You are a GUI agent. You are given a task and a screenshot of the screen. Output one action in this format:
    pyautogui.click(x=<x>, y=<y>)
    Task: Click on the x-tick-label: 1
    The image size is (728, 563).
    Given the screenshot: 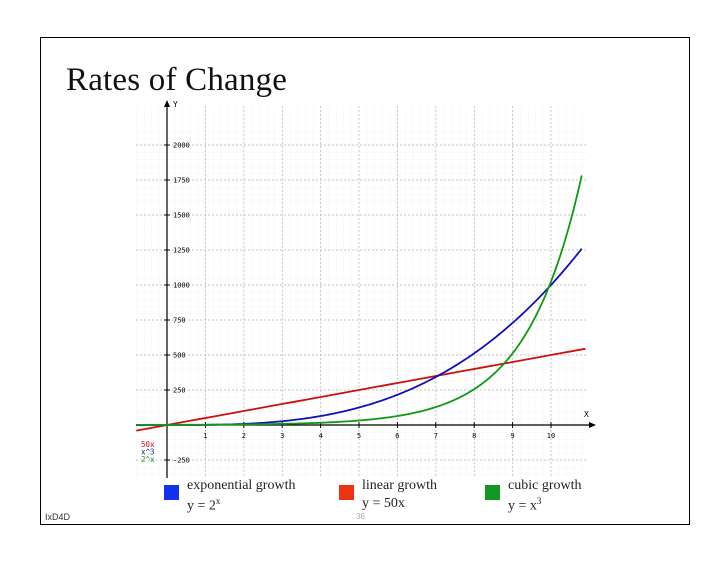 What is the action you would take?
    pyautogui.click(x=205, y=436)
    